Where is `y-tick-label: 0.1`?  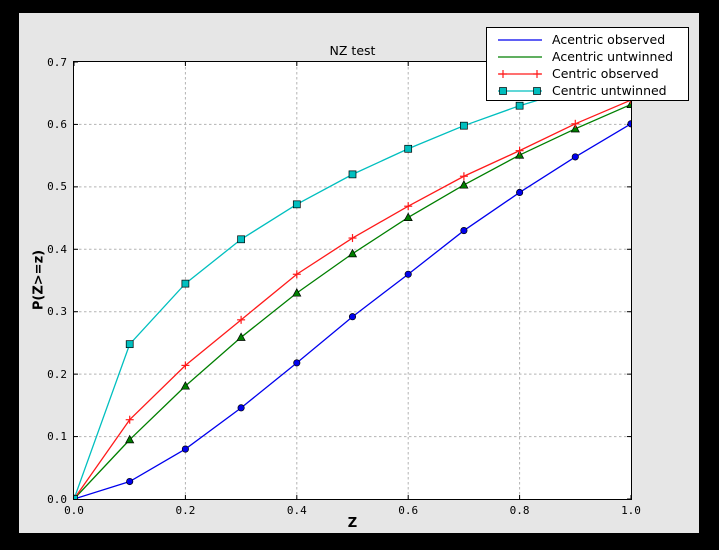
y-tick-label: 0.1 is located at coordinates (57, 437).